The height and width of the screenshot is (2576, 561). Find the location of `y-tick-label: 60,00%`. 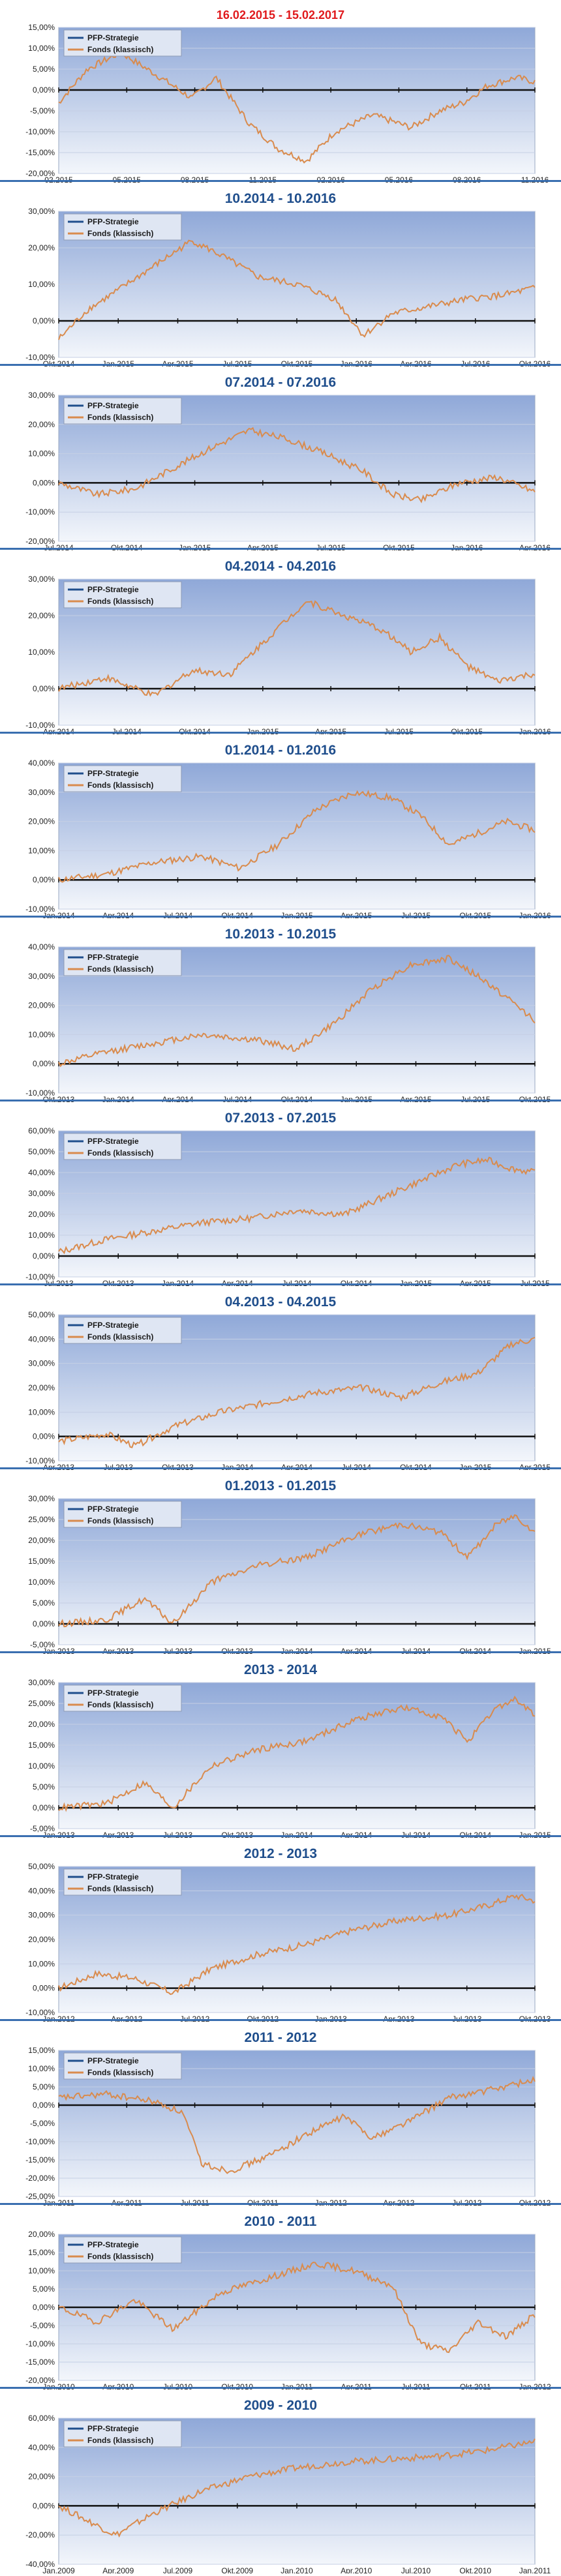

y-tick-label: 60,00% is located at coordinates (41, 1131).